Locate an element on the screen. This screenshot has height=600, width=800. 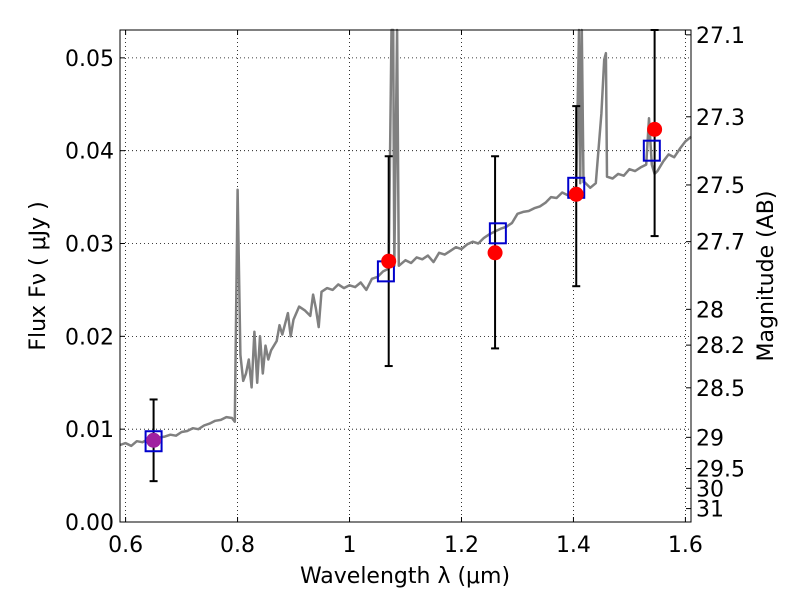
y-tick-label: 0.04 is located at coordinates (89, 152).